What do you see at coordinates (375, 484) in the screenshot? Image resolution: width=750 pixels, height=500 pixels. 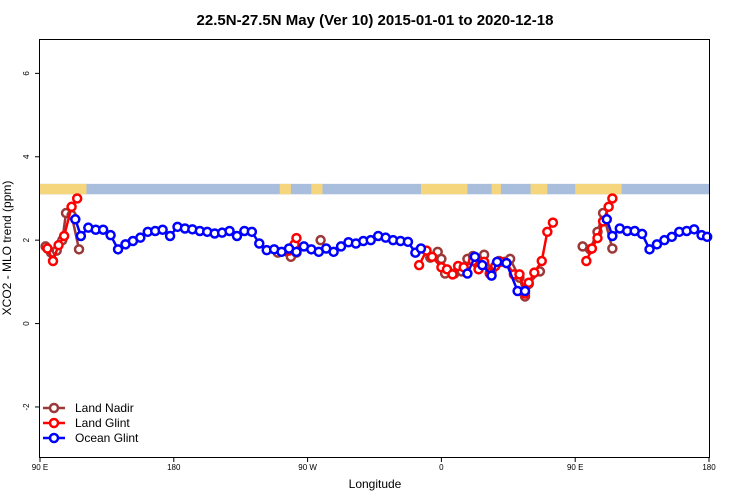 I see `x-axis-label: Longitude` at bounding box center [375, 484].